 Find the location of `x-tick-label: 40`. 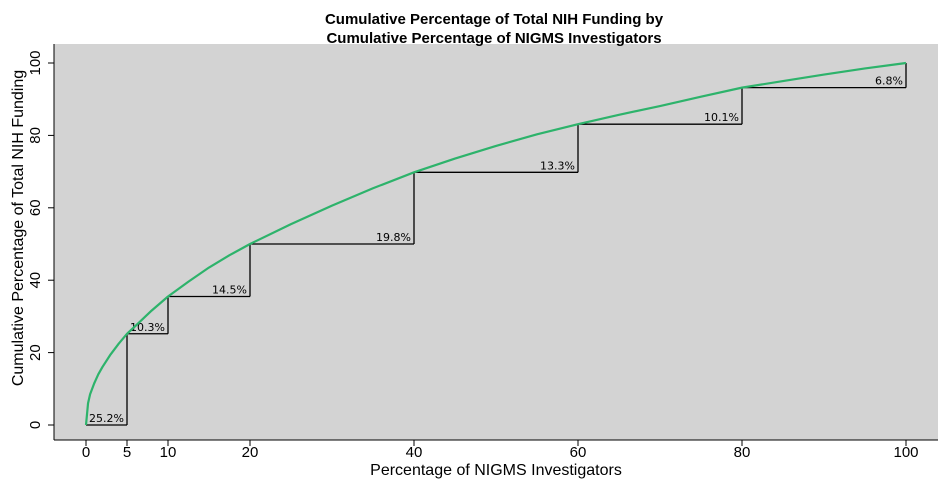

x-tick-label: 40 is located at coordinates (414, 452).